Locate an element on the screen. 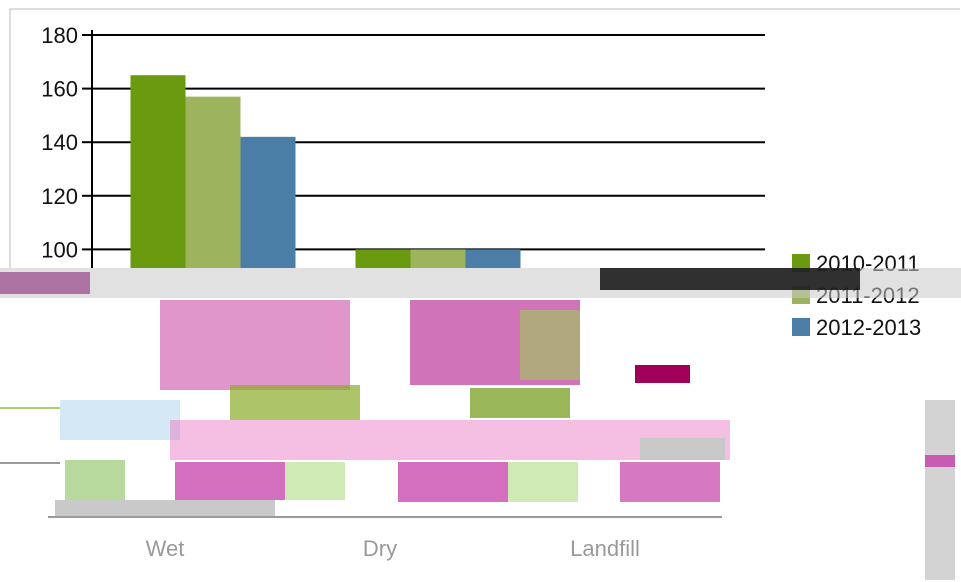  x-category-label: Wet is located at coordinates (165, 548).